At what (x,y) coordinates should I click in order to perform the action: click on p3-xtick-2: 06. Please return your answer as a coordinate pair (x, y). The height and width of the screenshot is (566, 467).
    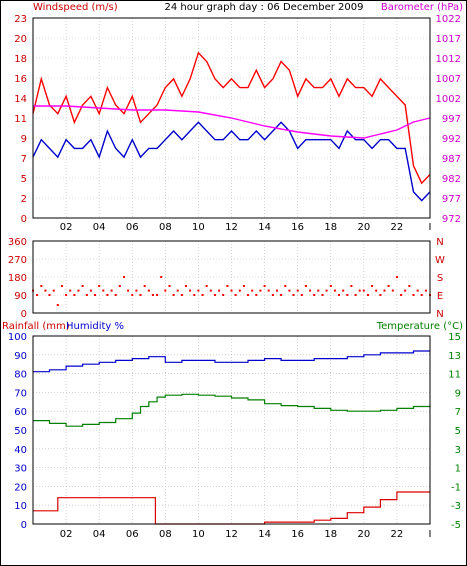
    Looking at the image, I should click on (132, 534).